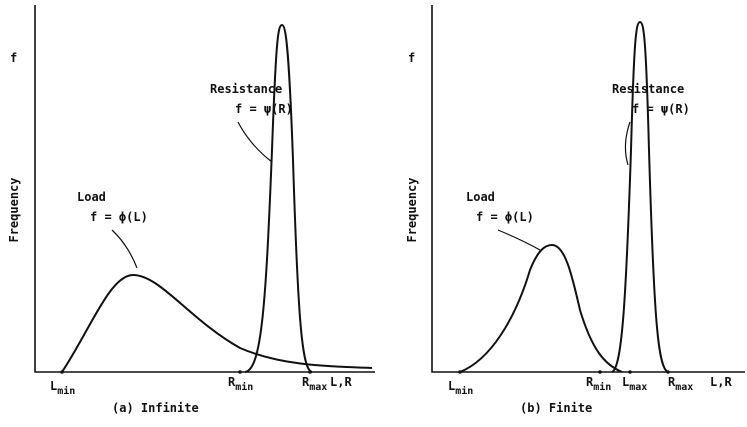 This screenshot has height=427, width=747. I want to click on caption: (a) Infinite, so click(155, 408).